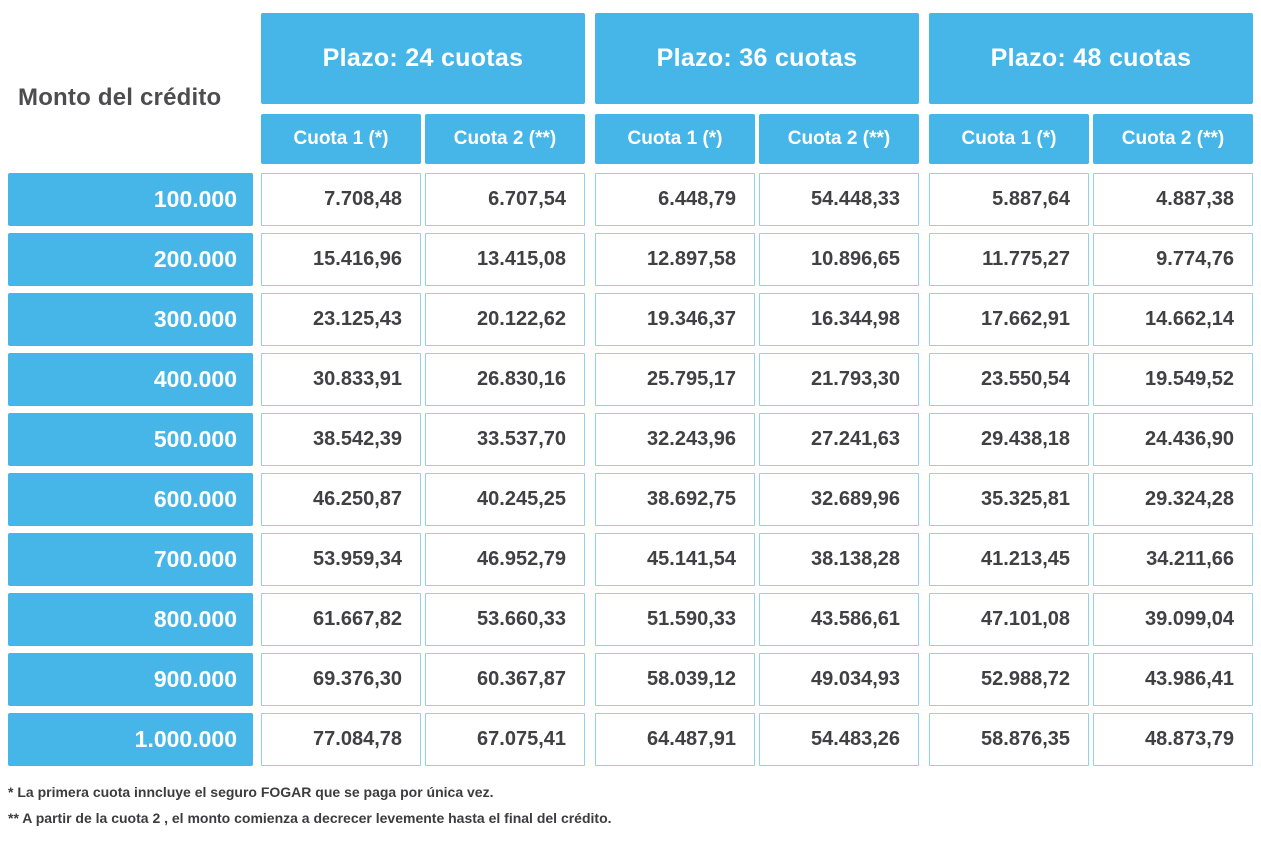  What do you see at coordinates (675, 679) in the screenshot?
I see `cell-36-cuota1: 58.039,12` at bounding box center [675, 679].